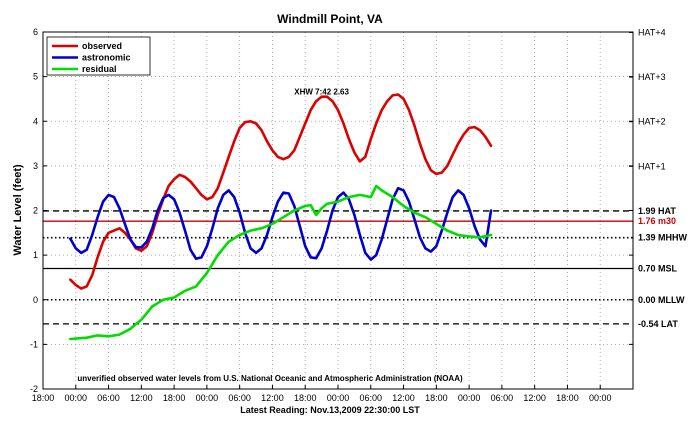  I want to click on y-tick-label: -2, so click(34, 389).